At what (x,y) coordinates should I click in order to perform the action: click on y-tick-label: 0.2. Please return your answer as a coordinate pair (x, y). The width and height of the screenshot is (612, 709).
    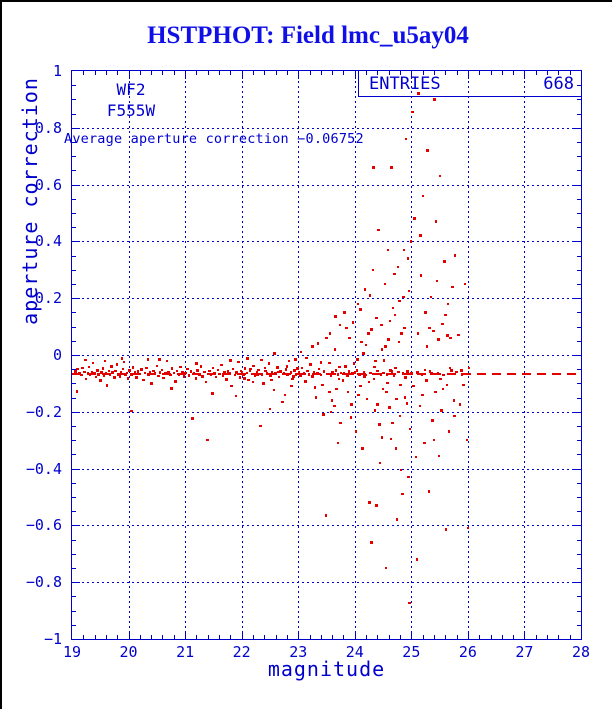
    Looking at the image, I should click on (48, 298).